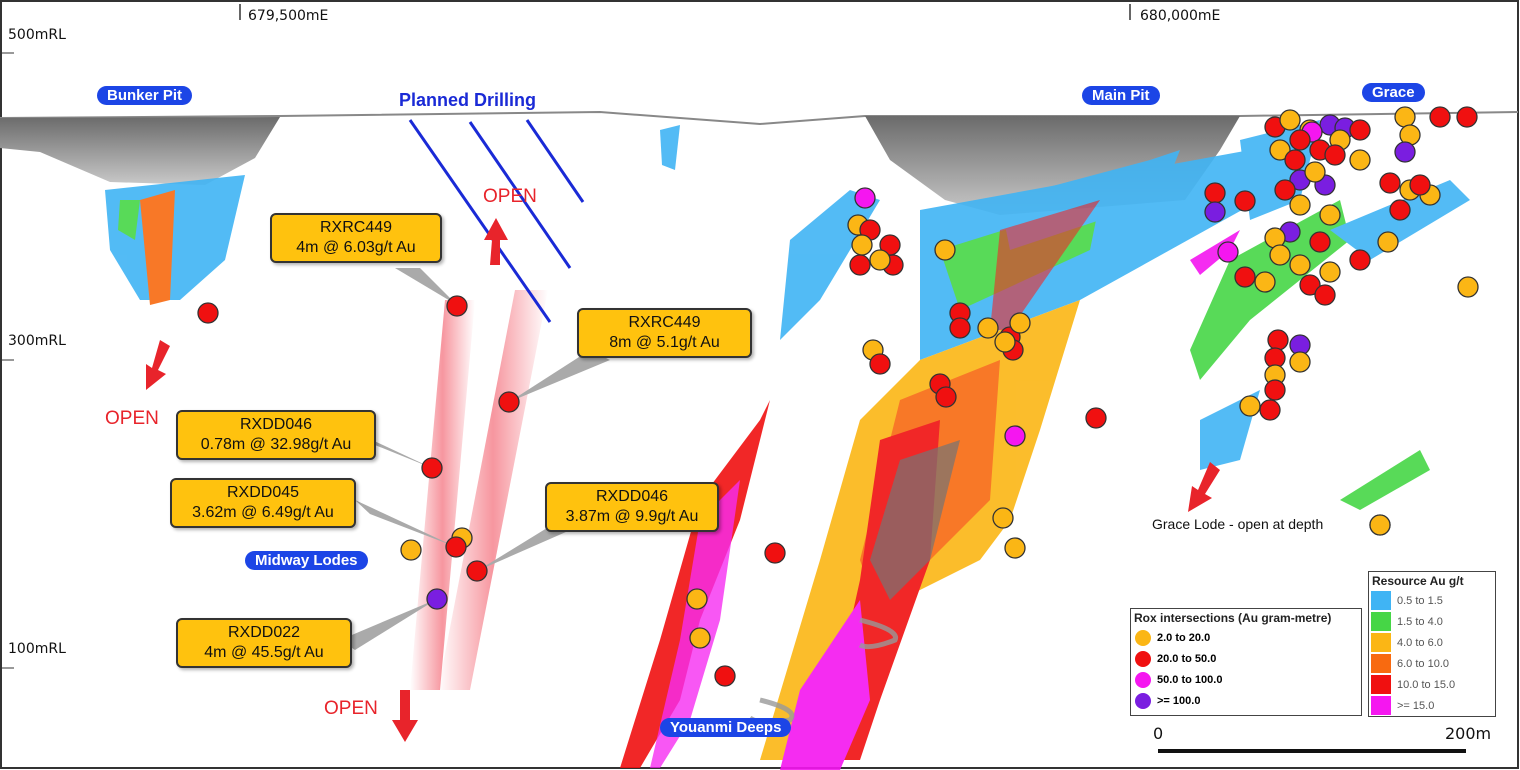 Image resolution: width=1520 pixels, height=770 pixels. Describe the element at coordinates (1432, 663) in the screenshot. I see `legend-item: 6.0 to 10.0` at that location.